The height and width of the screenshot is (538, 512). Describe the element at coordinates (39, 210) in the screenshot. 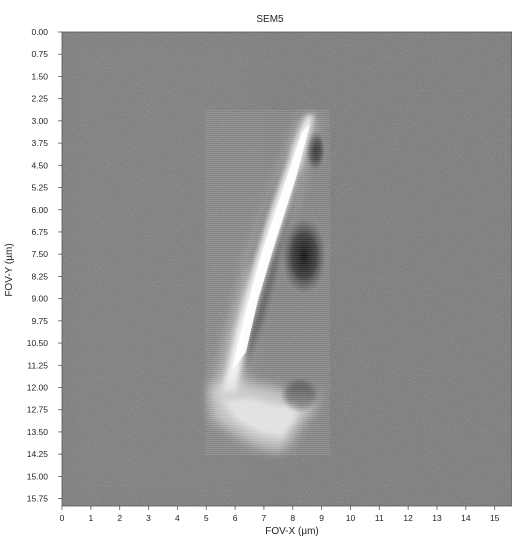

I see `y-tick-label: 6.00` at that location.